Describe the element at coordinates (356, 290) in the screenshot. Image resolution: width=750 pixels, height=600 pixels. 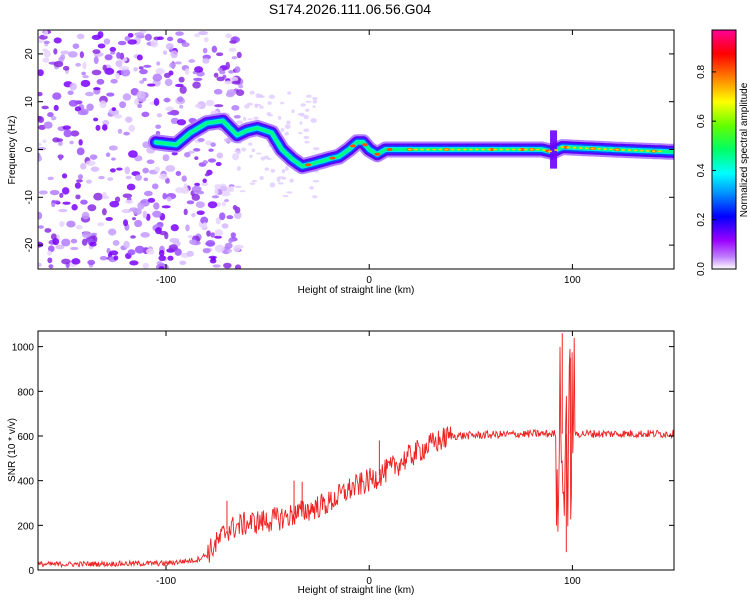
I see `spectrogram-x-label: Height of straight line (km)` at that location.